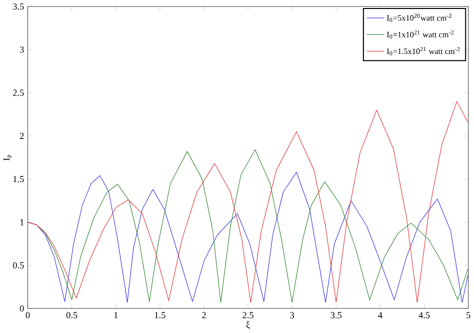 The height and width of the screenshot is (333, 474). I want to click on x-tick-label: 3.5, so click(336, 315).